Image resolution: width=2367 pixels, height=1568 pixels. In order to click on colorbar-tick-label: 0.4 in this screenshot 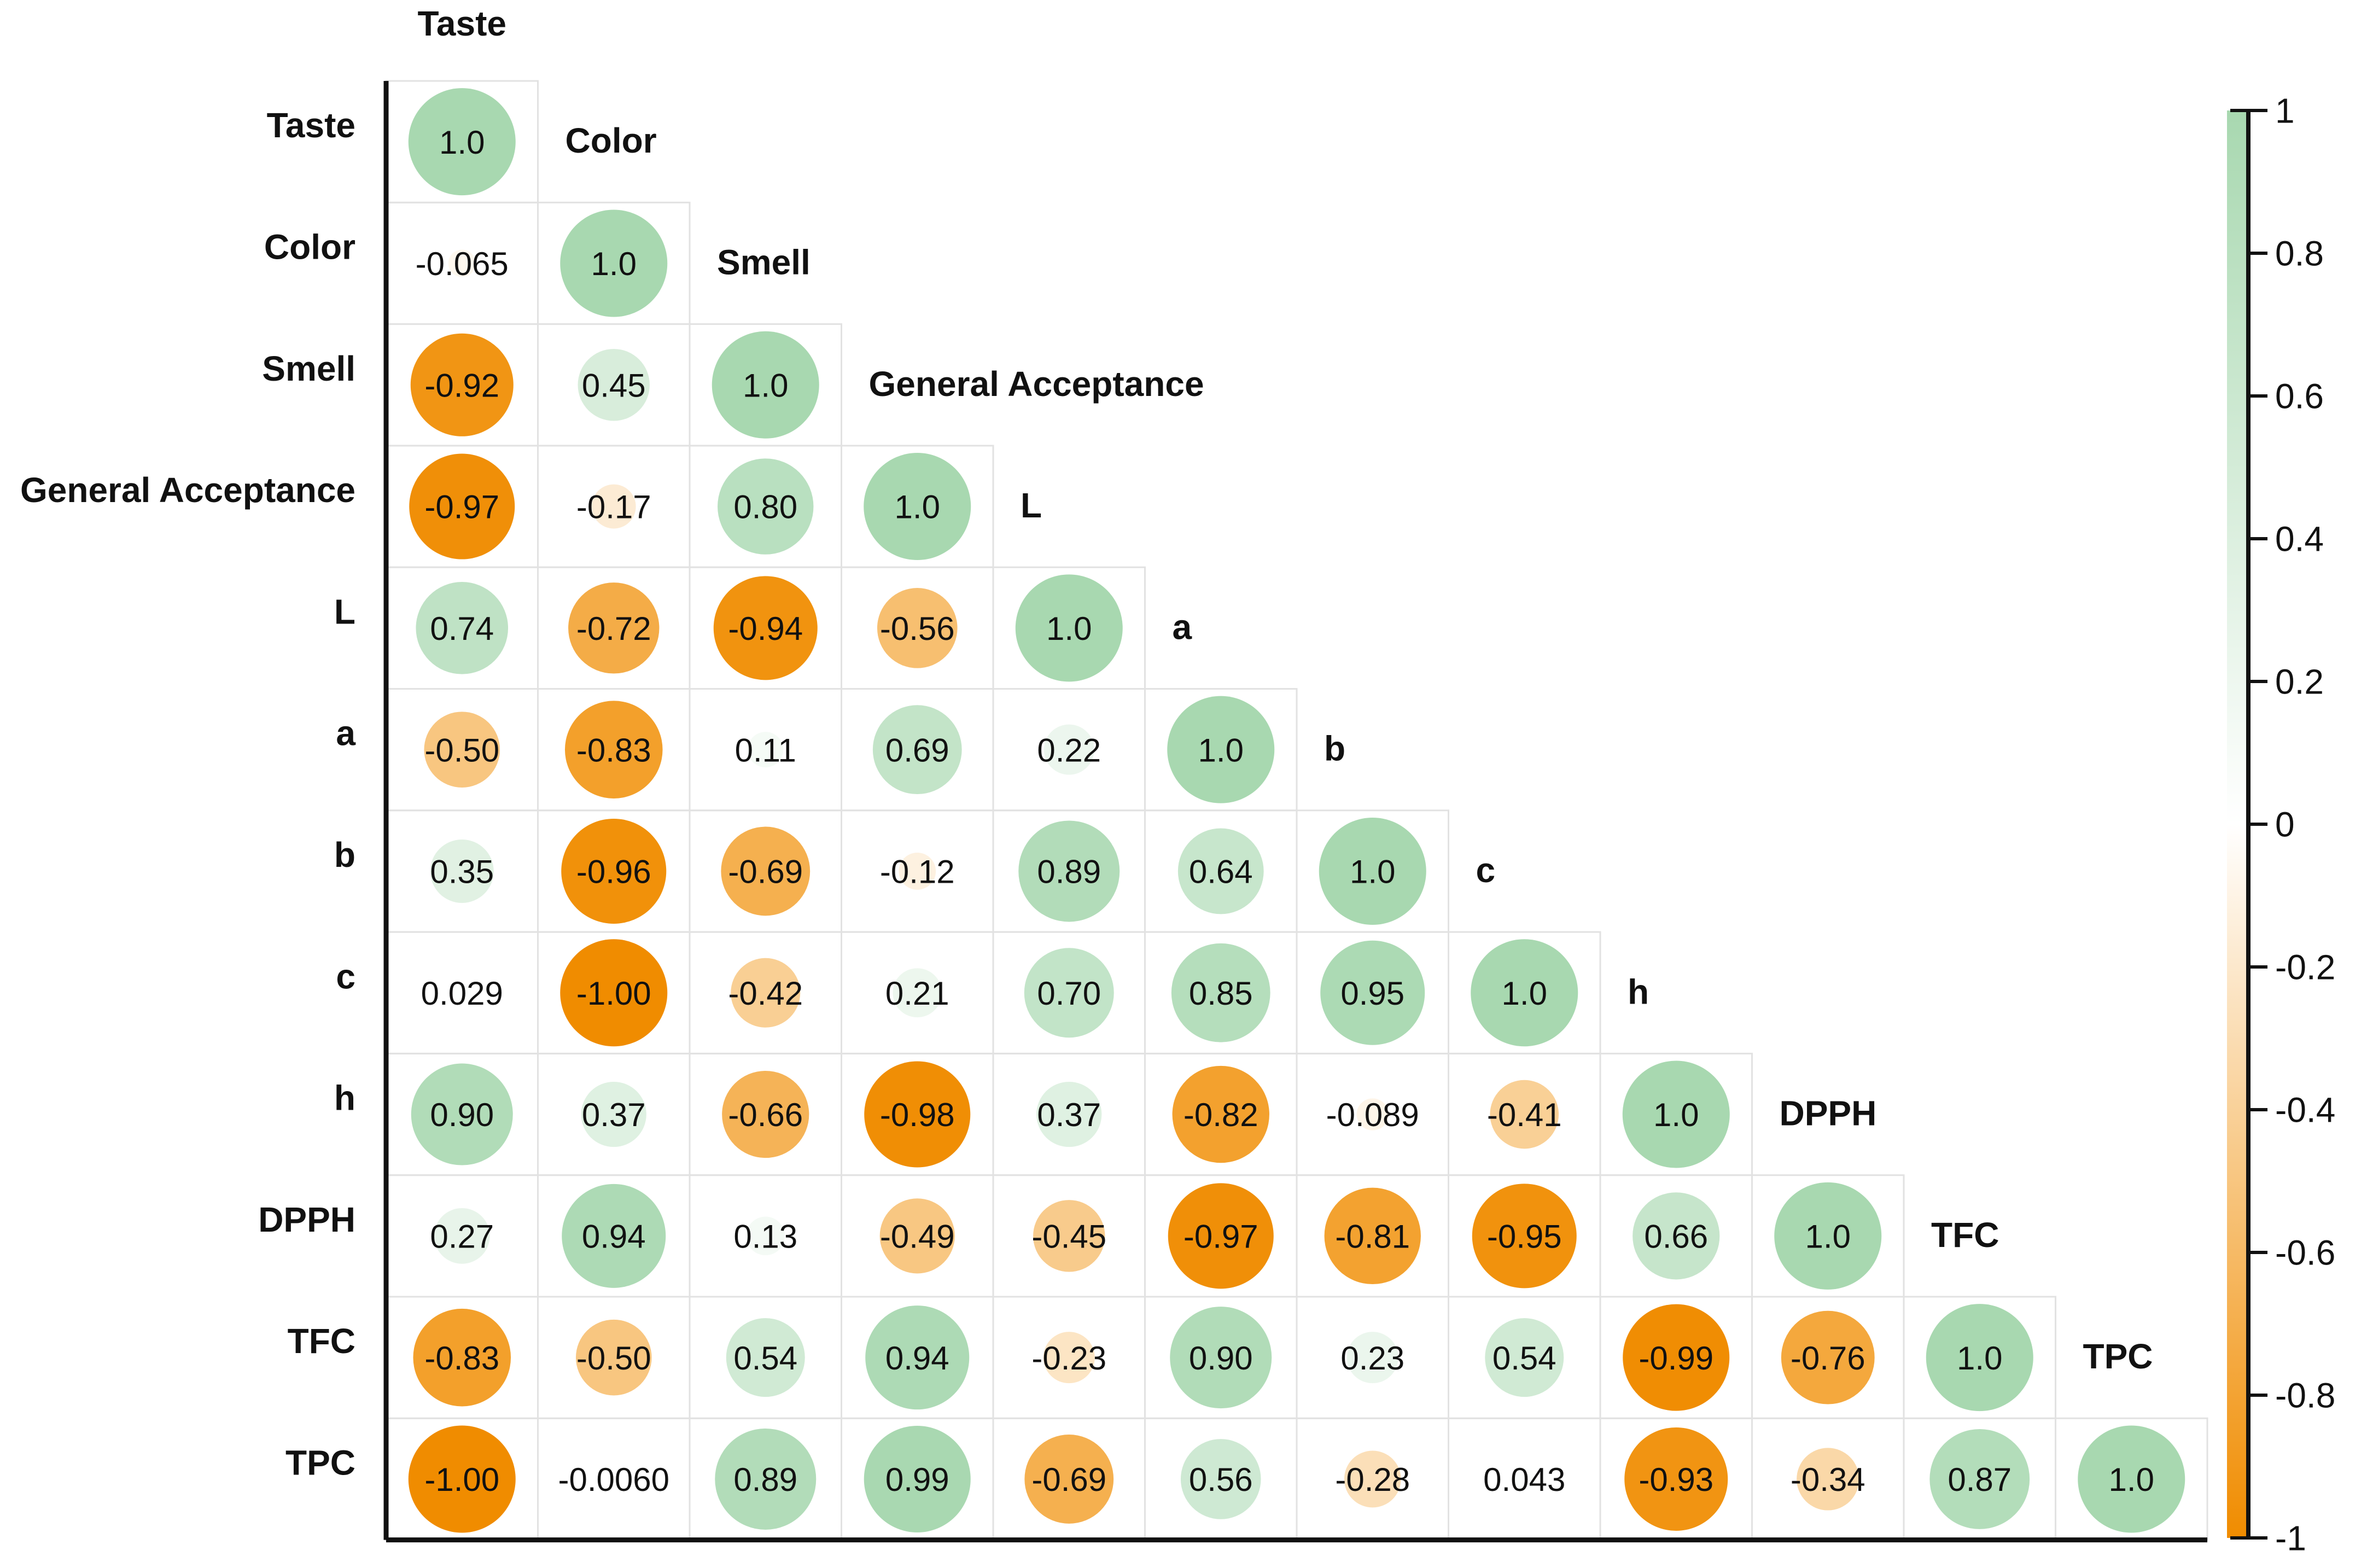, I will do `click(2299, 538)`.